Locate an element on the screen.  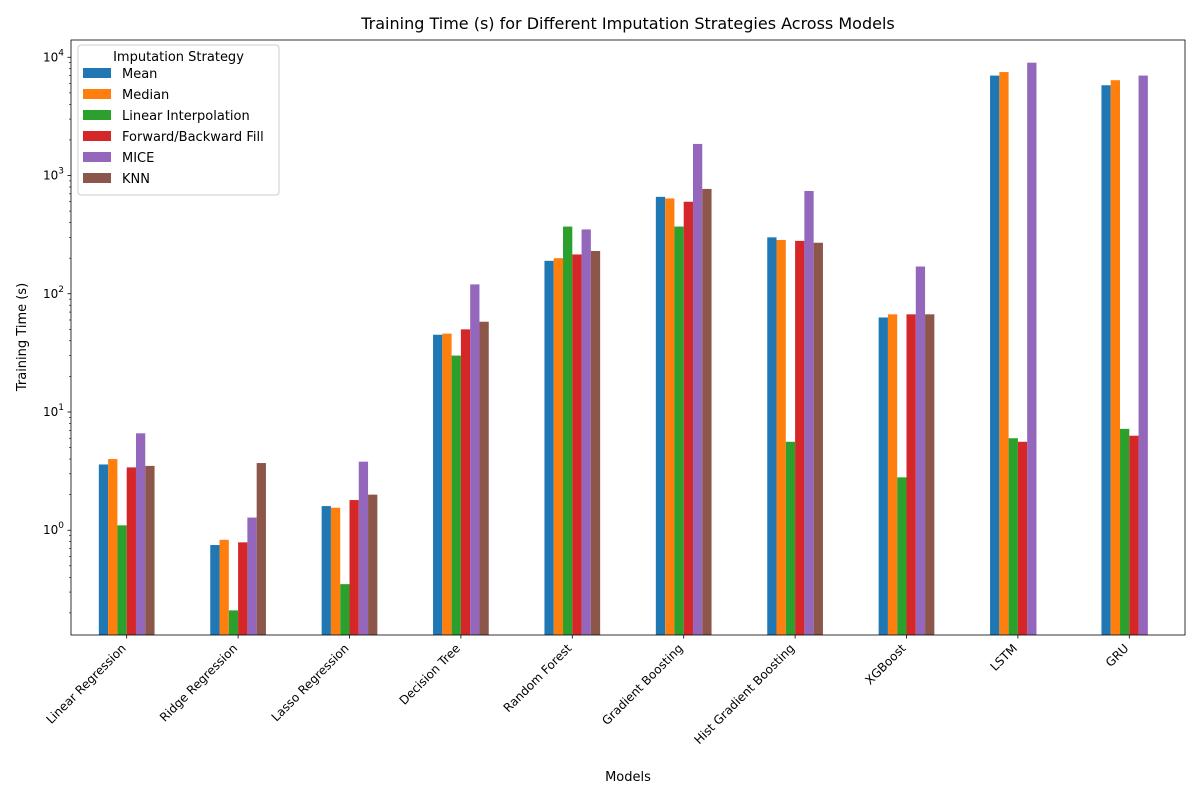
x-tick-label: Lasso Regression is located at coordinates (310, 682).